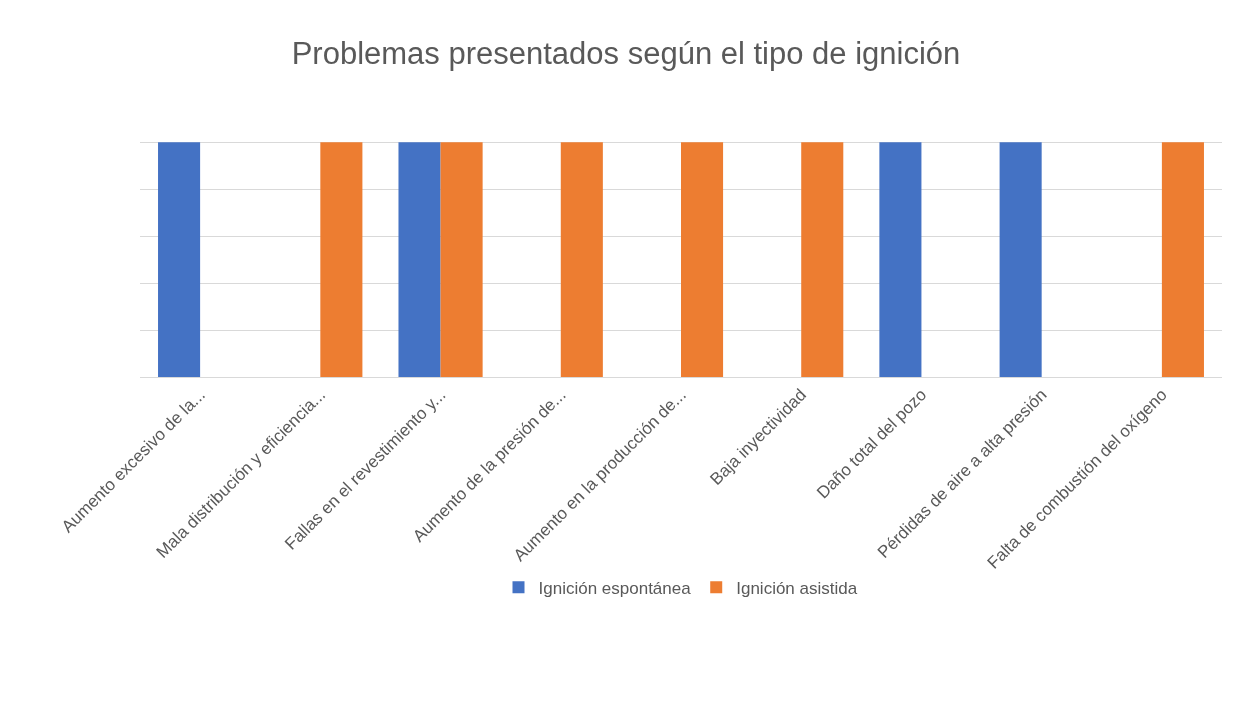 The width and height of the screenshot is (1252, 707). I want to click on legend-label: Ignición espontánea, so click(615, 588).